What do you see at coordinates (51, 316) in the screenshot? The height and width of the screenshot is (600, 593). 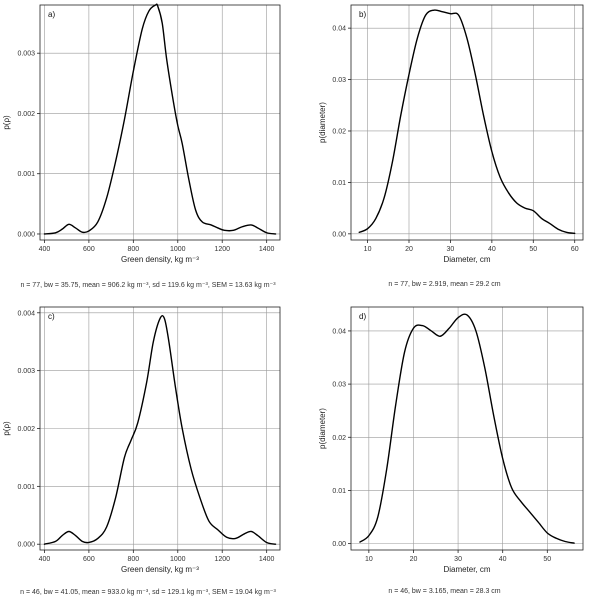 I see `panel-label: c)` at bounding box center [51, 316].